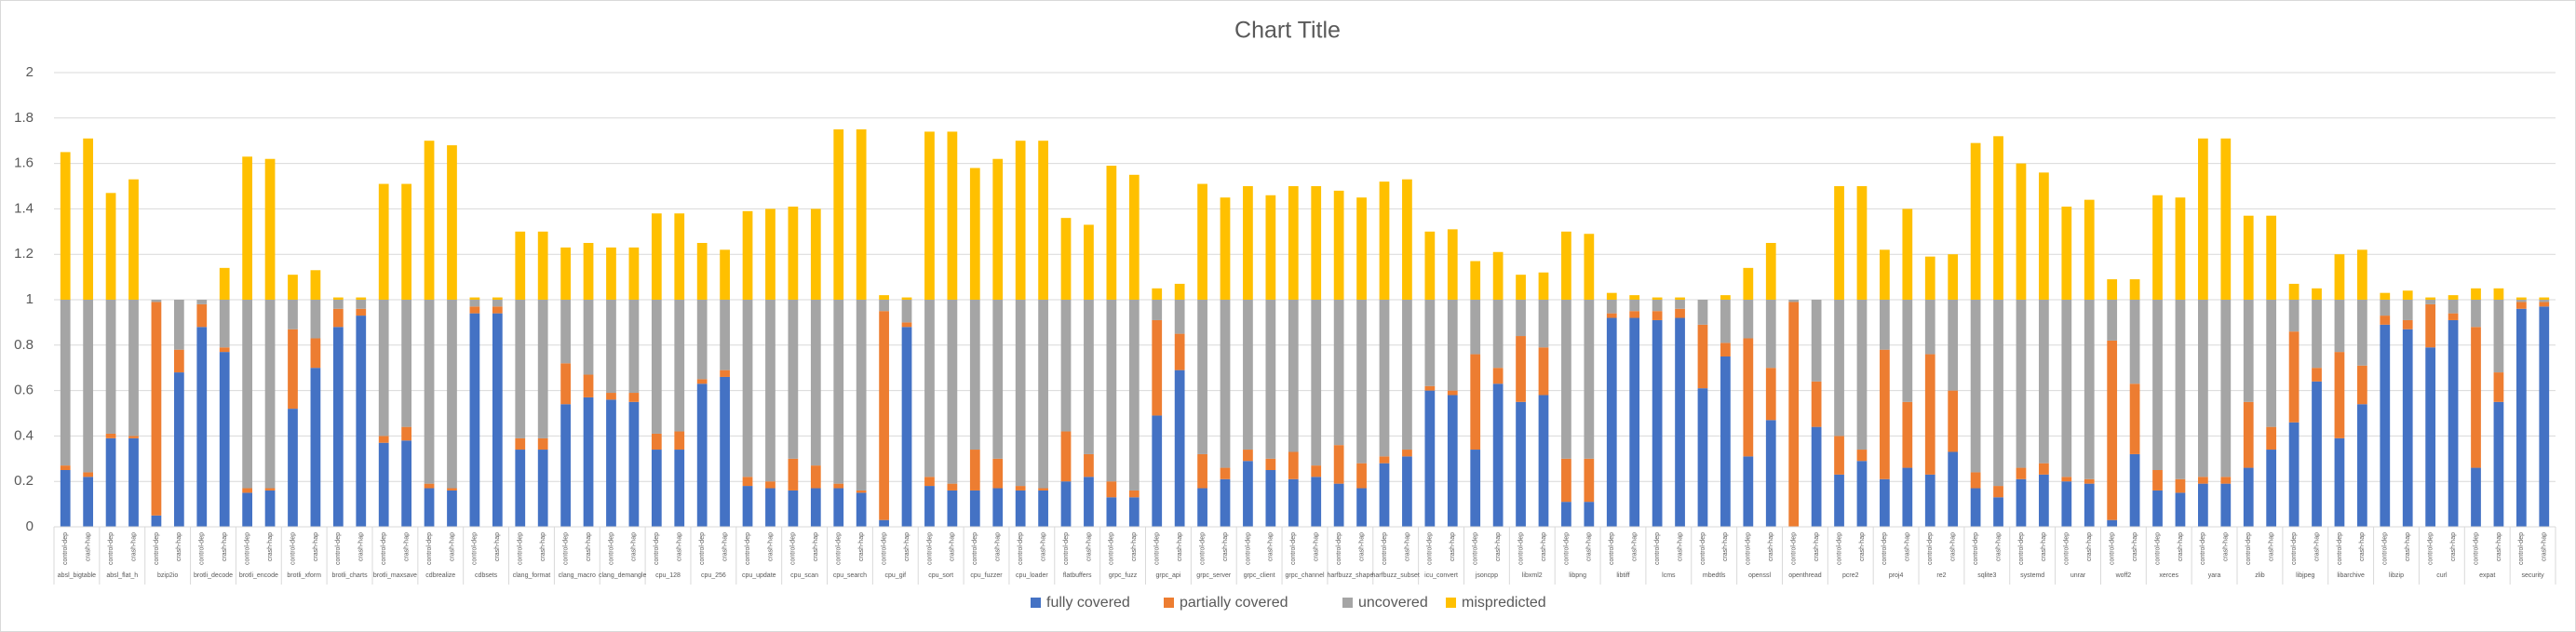 This screenshot has height=632, width=2576. I want to click on group-label: cdbsets, so click(486, 575).